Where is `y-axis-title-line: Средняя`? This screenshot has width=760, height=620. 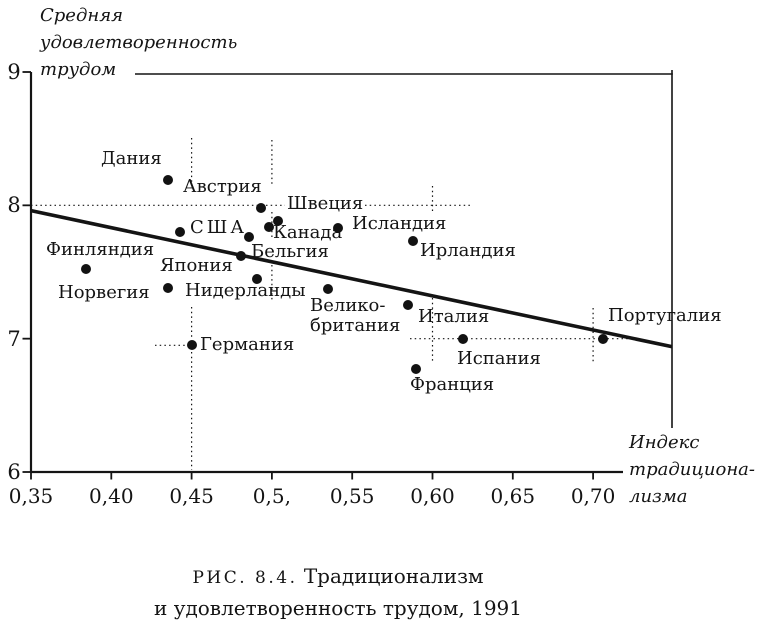
y-axis-title-line: Средняя is located at coordinates (82, 15).